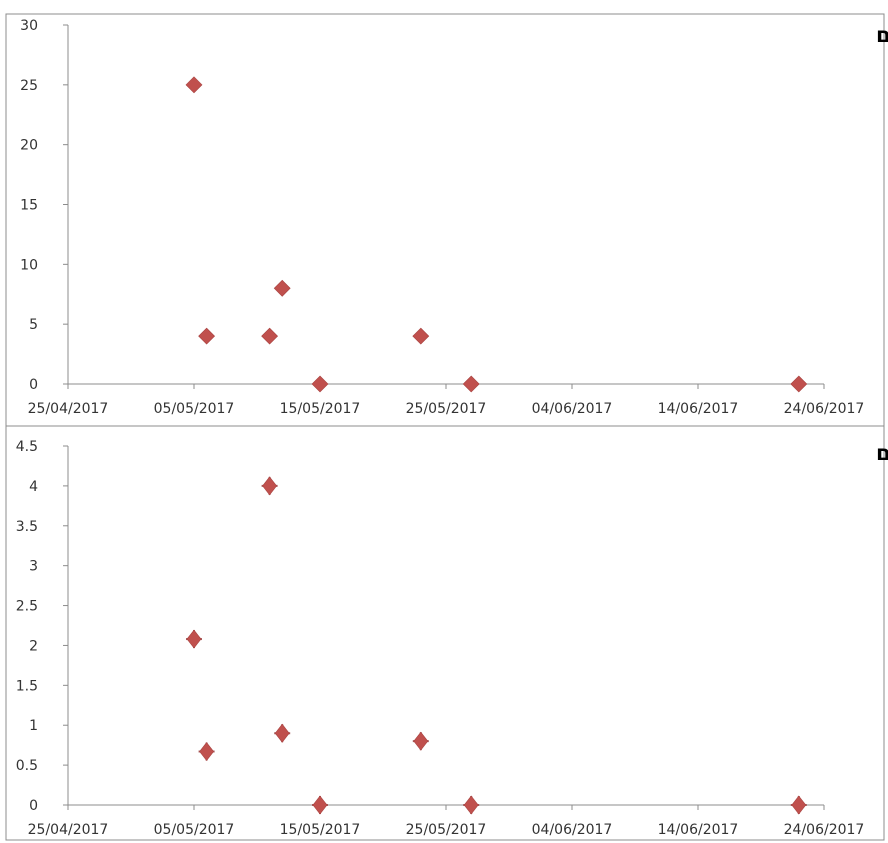 This screenshot has height=843, width=888. Describe the element at coordinates (29, 86) in the screenshot. I see `y-tick-label: 25` at that location.